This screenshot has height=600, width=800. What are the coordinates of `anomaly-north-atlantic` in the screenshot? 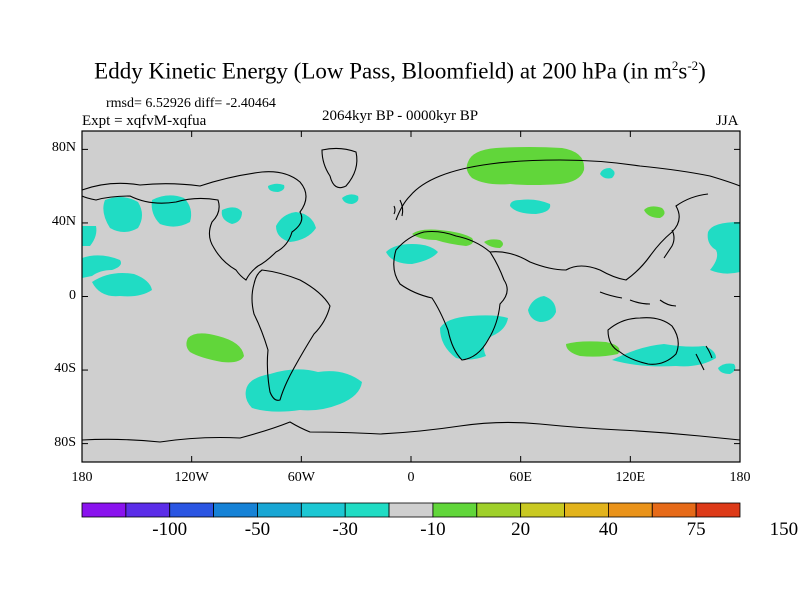 It's located at (296, 227).